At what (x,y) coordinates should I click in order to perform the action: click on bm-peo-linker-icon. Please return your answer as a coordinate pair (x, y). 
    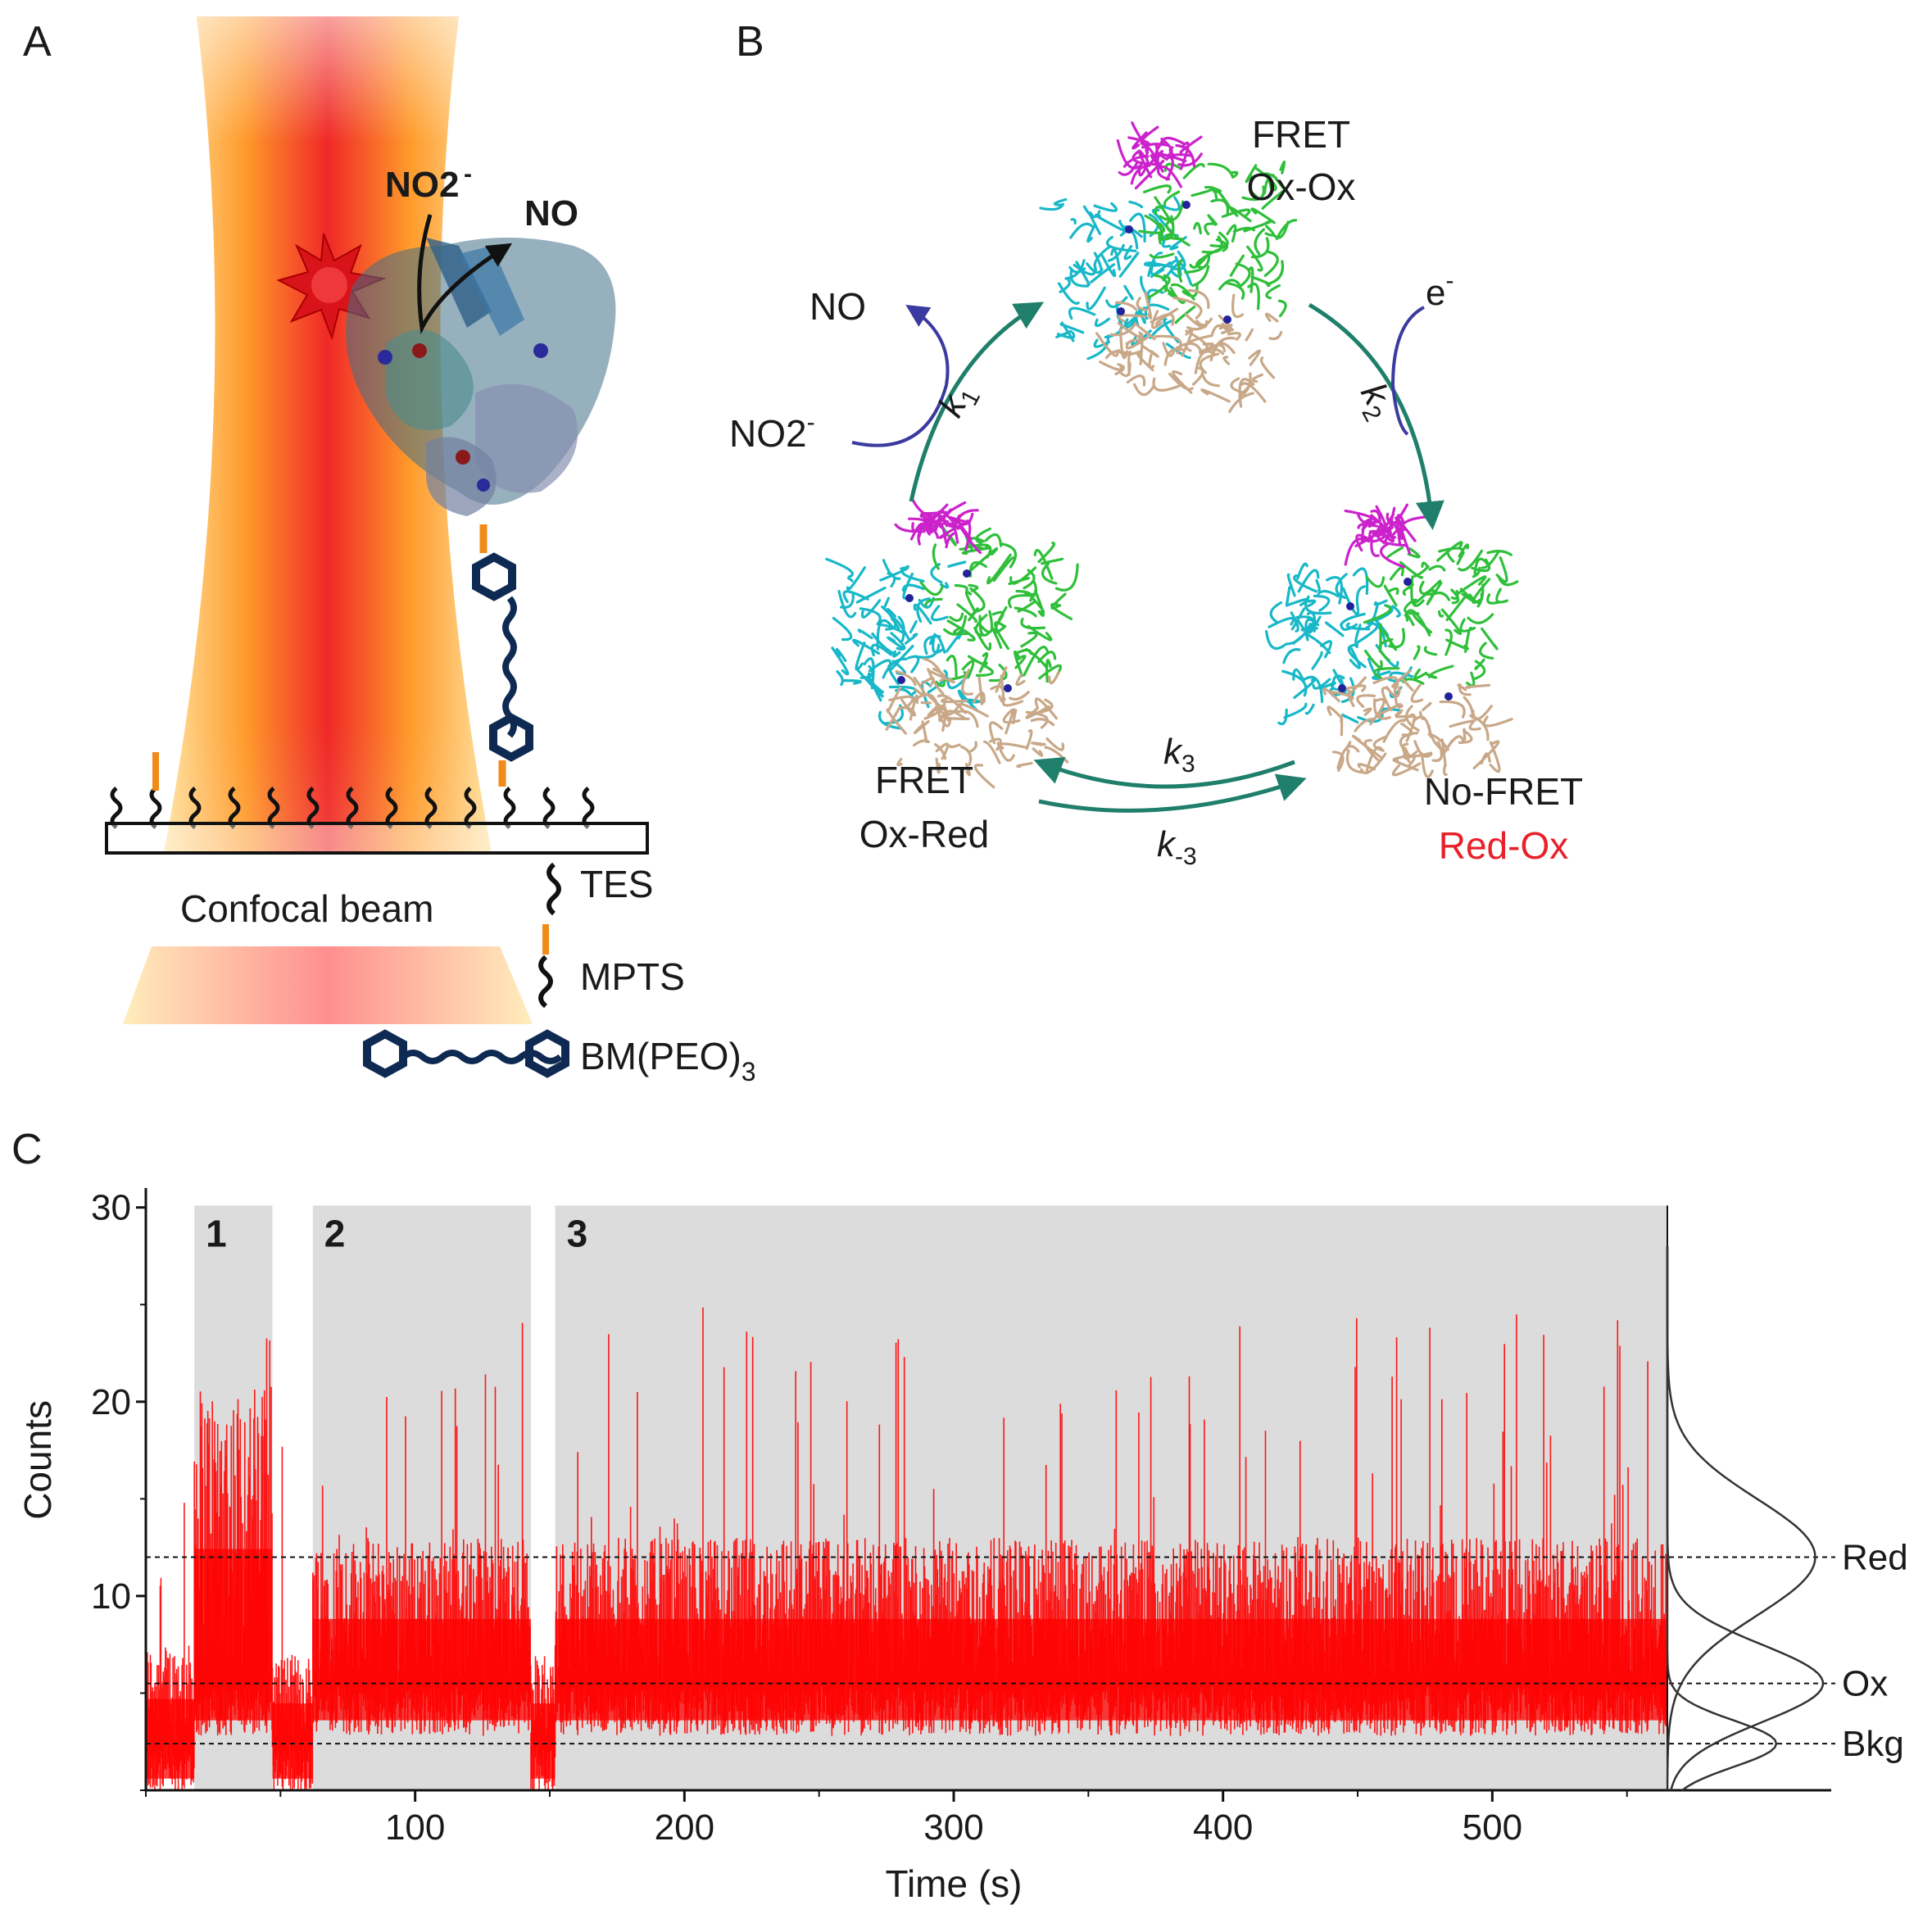
    Looking at the image, I should click on (466, 1053).